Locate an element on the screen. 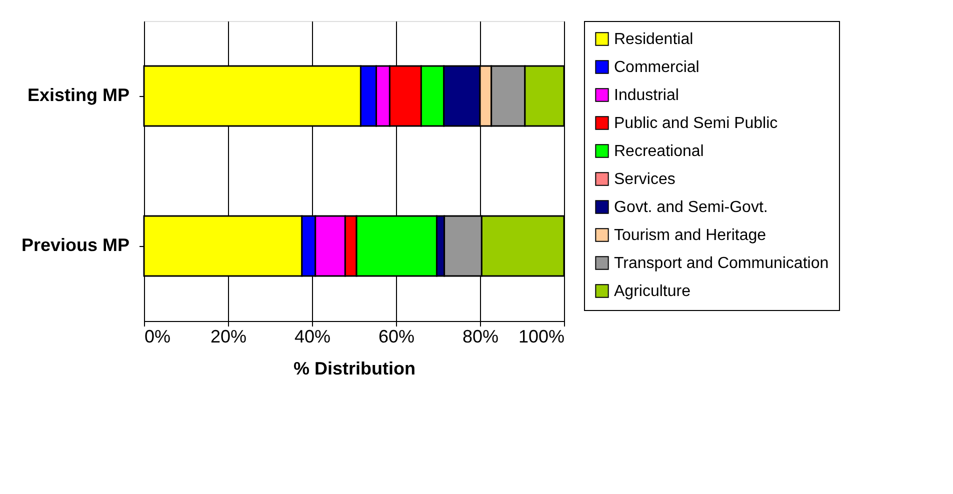  legend-label: Agriculture is located at coordinates (652, 291).